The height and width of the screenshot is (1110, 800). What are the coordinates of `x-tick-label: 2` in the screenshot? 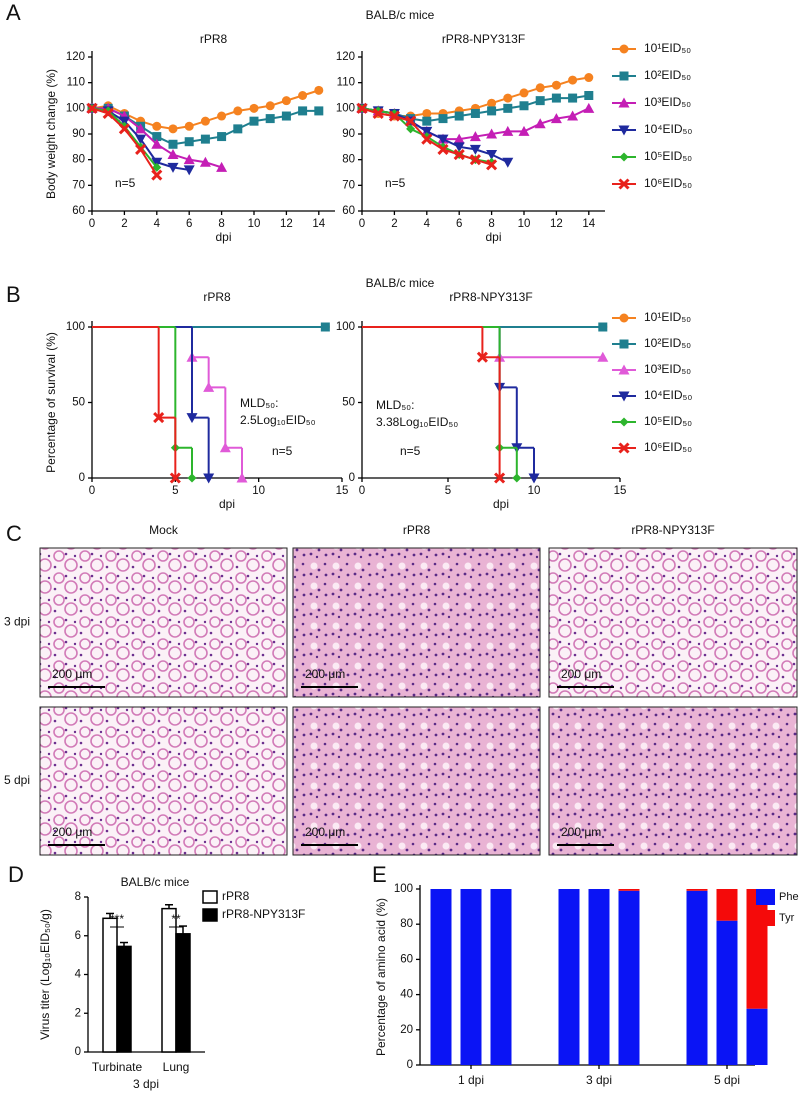 It's located at (124, 224).